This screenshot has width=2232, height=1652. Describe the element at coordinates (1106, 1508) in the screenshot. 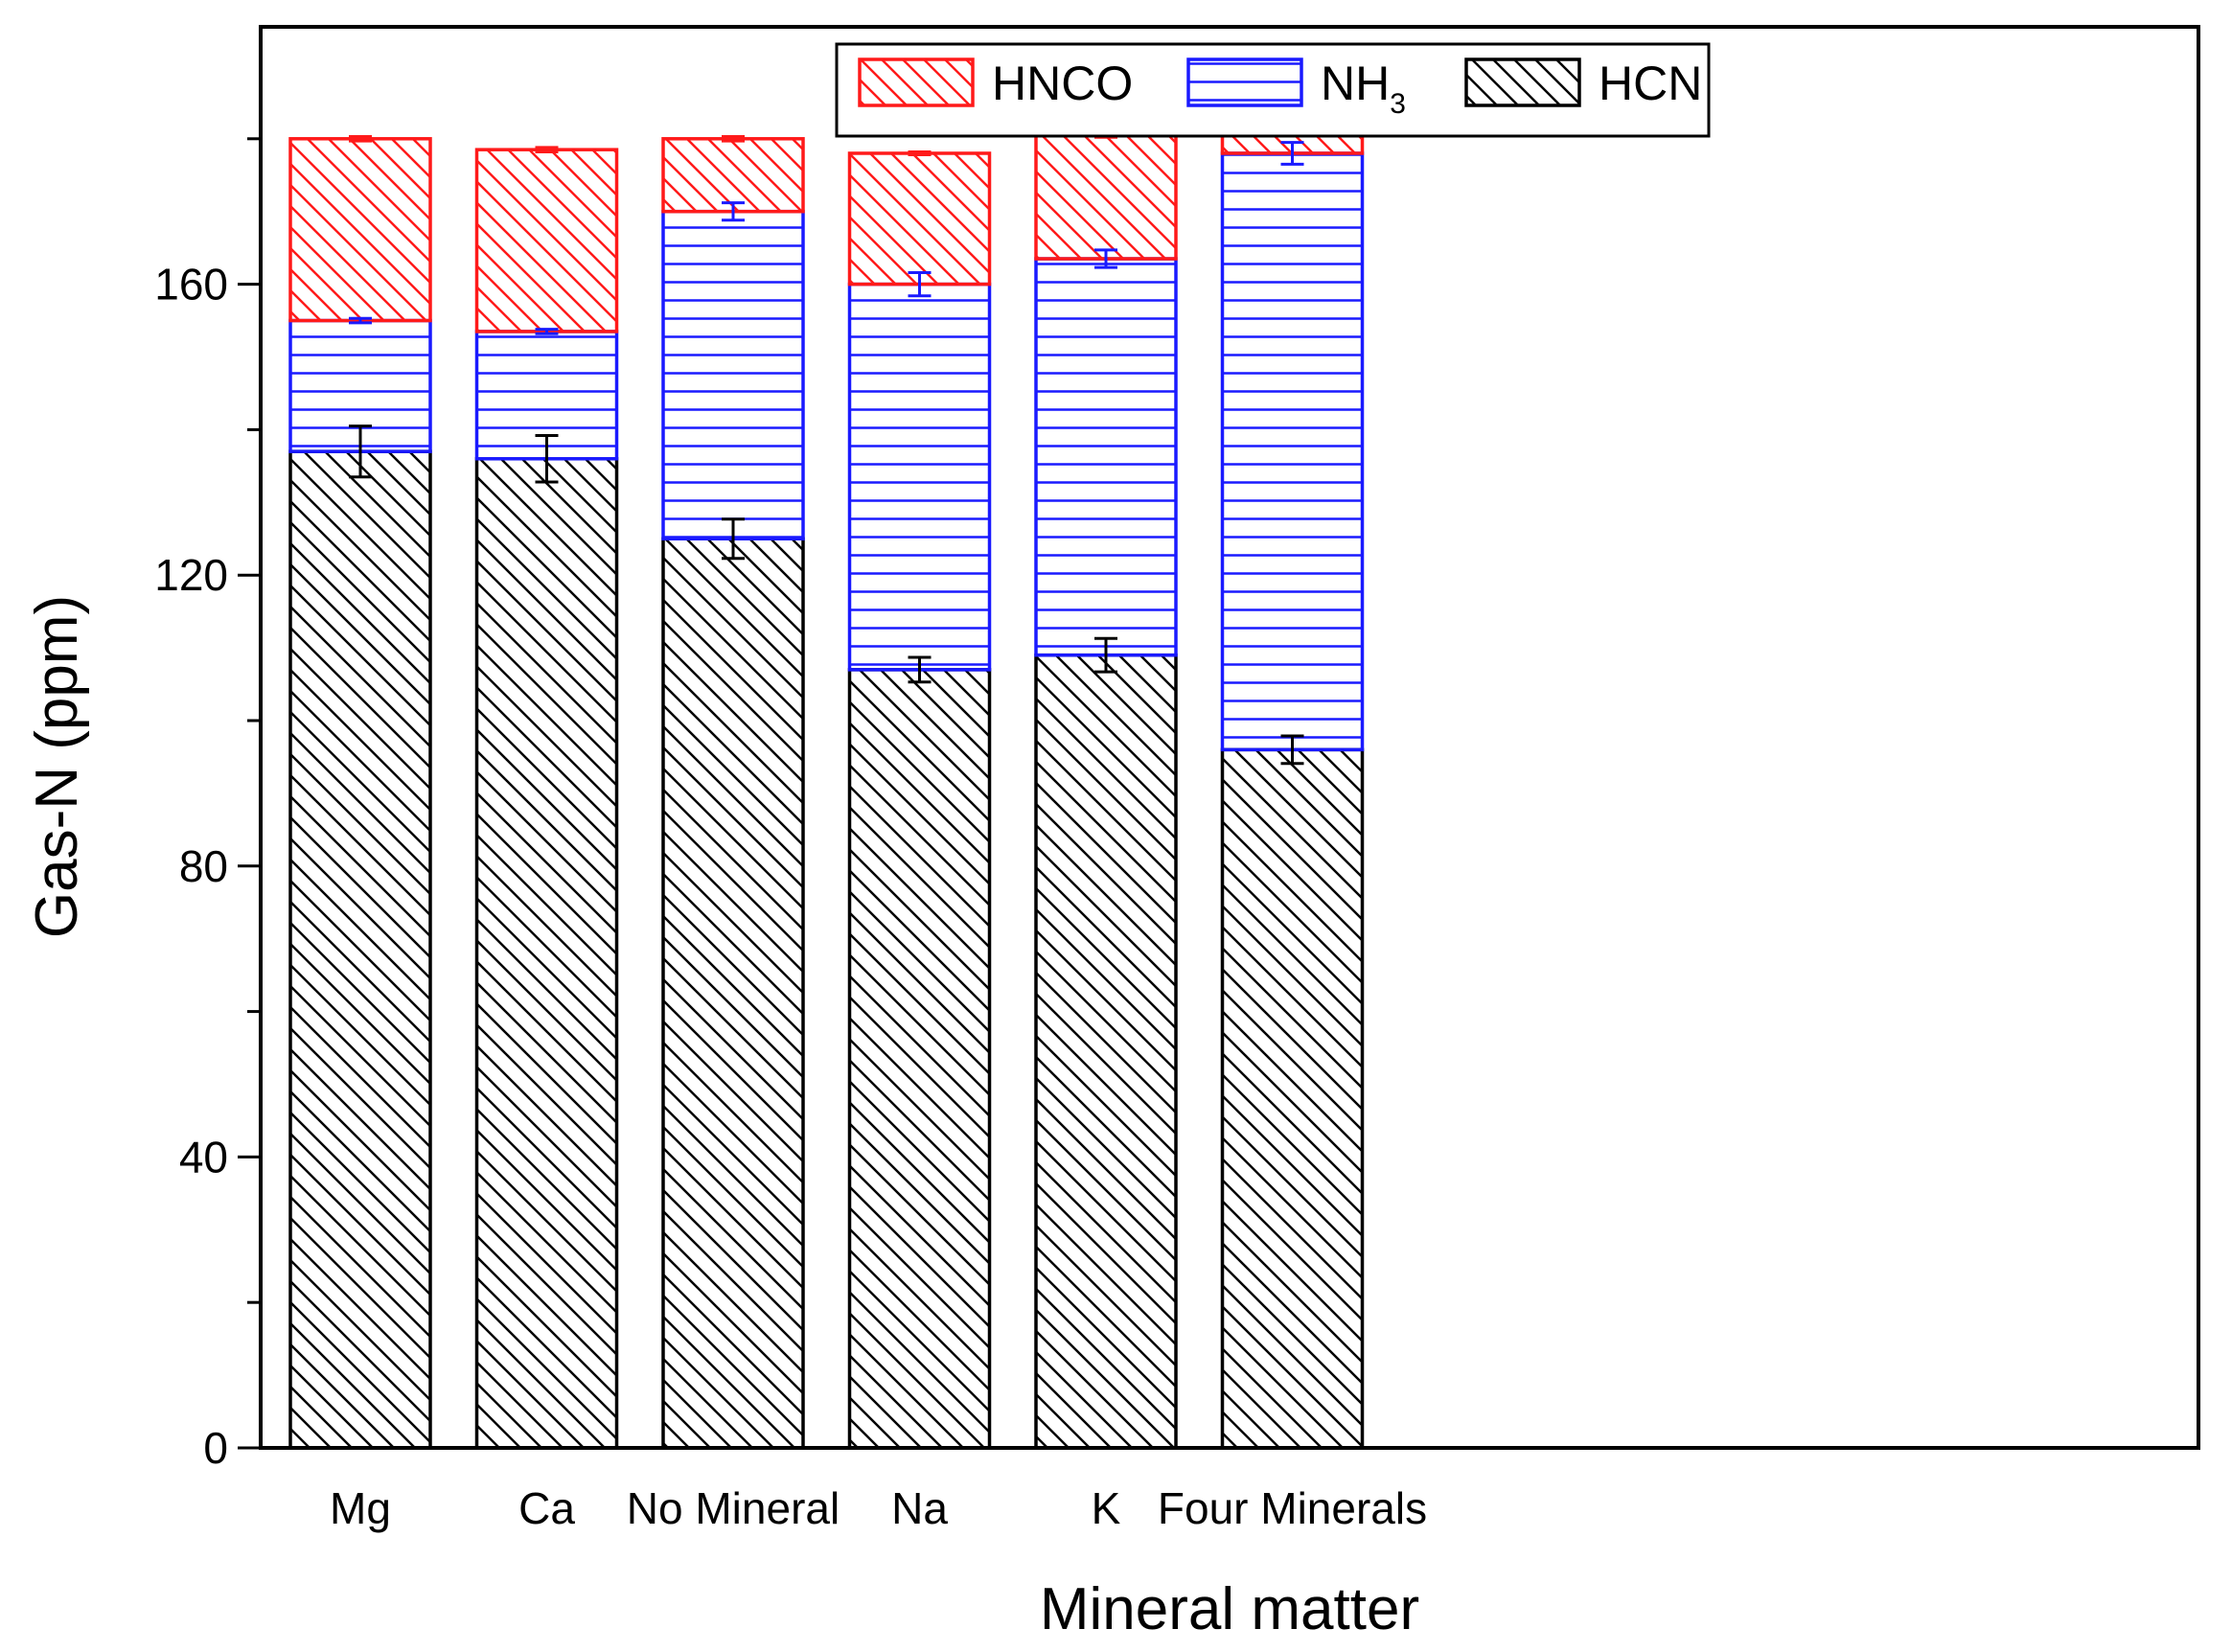

I see `x-tick-label: K` at that location.